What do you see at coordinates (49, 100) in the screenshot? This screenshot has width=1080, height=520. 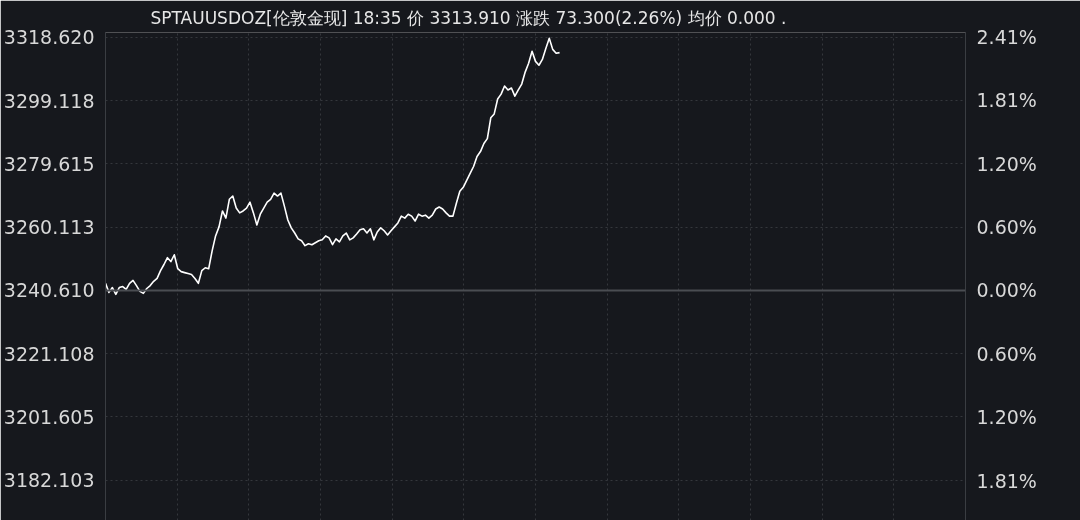 I see `y-tick-label: 3299.118` at bounding box center [49, 100].